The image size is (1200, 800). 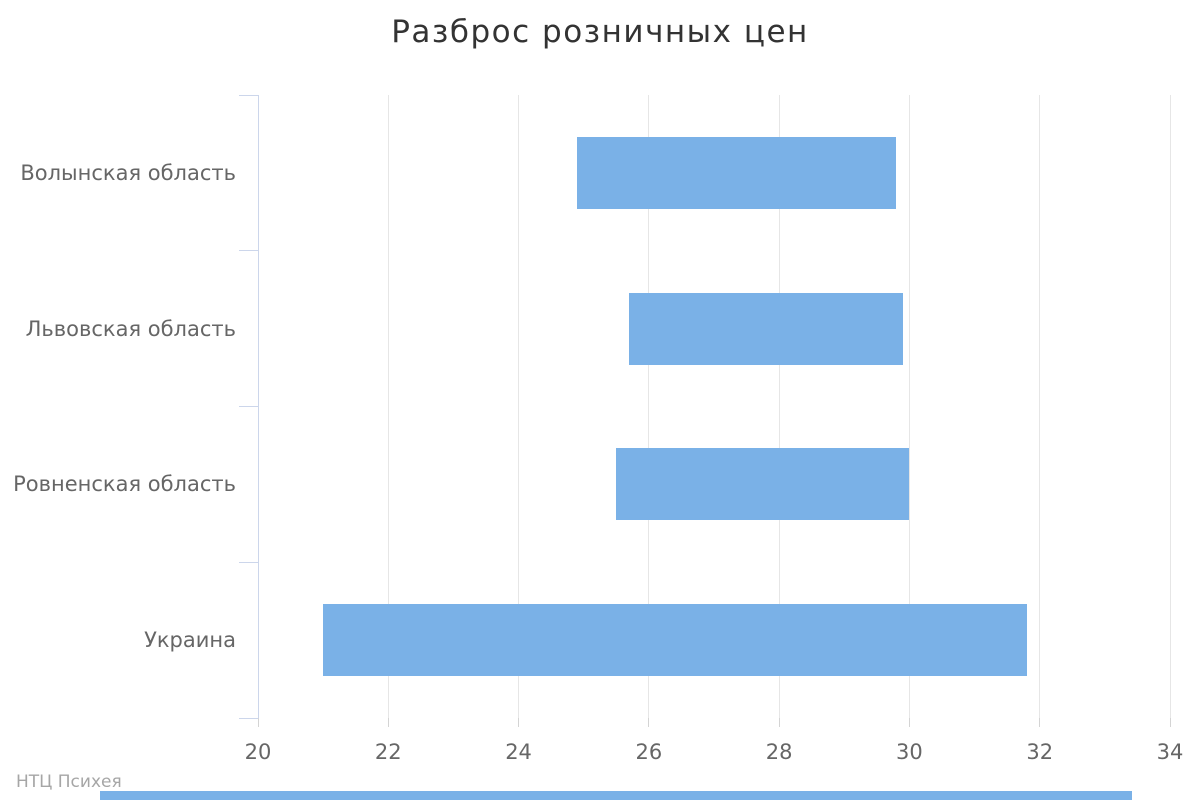 I want to click on category-label: Львовская область, so click(x=130, y=328).